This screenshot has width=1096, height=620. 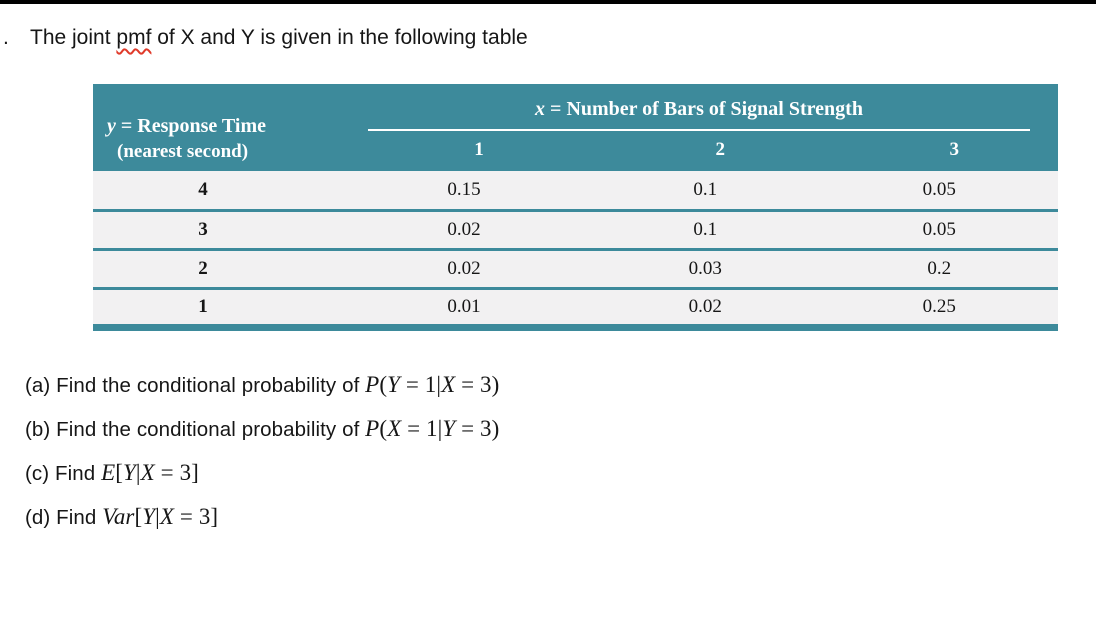 What do you see at coordinates (208, 385) in the screenshot?
I see `question-a-text: Find the conditional probability of` at bounding box center [208, 385].